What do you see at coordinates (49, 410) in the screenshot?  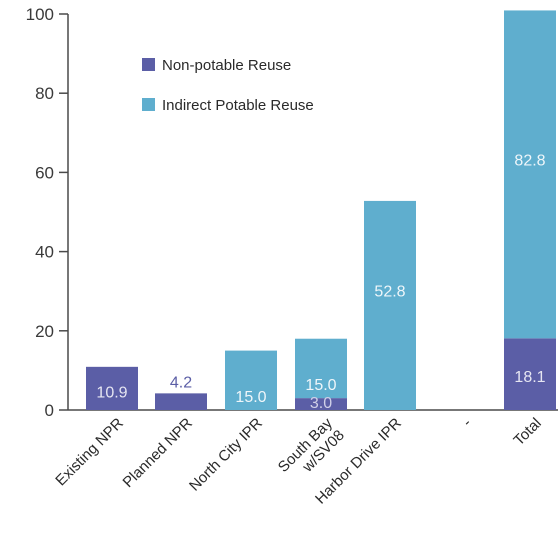 I see `y-tick-label: 0` at bounding box center [49, 410].